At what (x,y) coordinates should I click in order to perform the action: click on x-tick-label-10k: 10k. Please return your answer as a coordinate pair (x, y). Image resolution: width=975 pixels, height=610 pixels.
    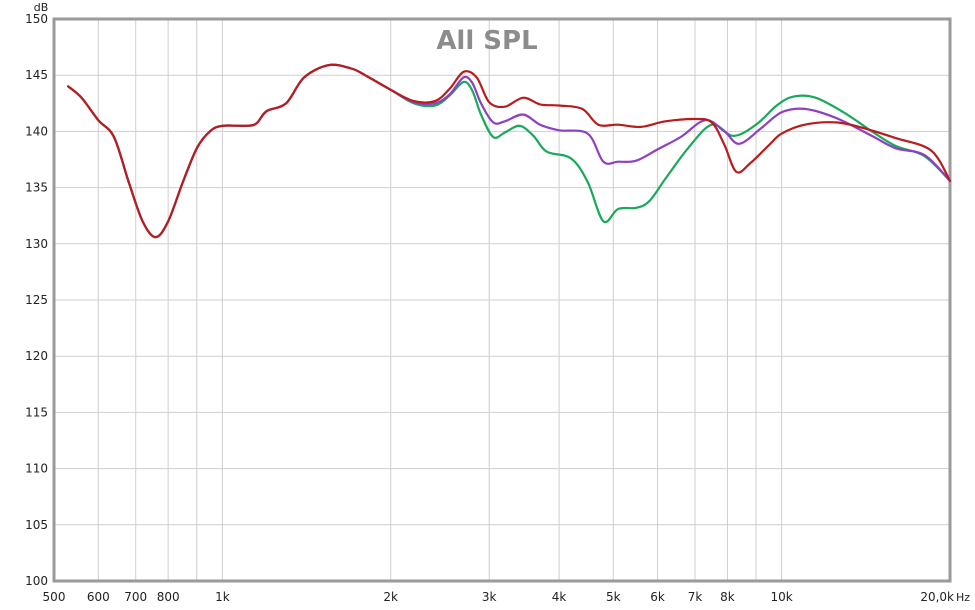
    Looking at the image, I should click on (782, 597).